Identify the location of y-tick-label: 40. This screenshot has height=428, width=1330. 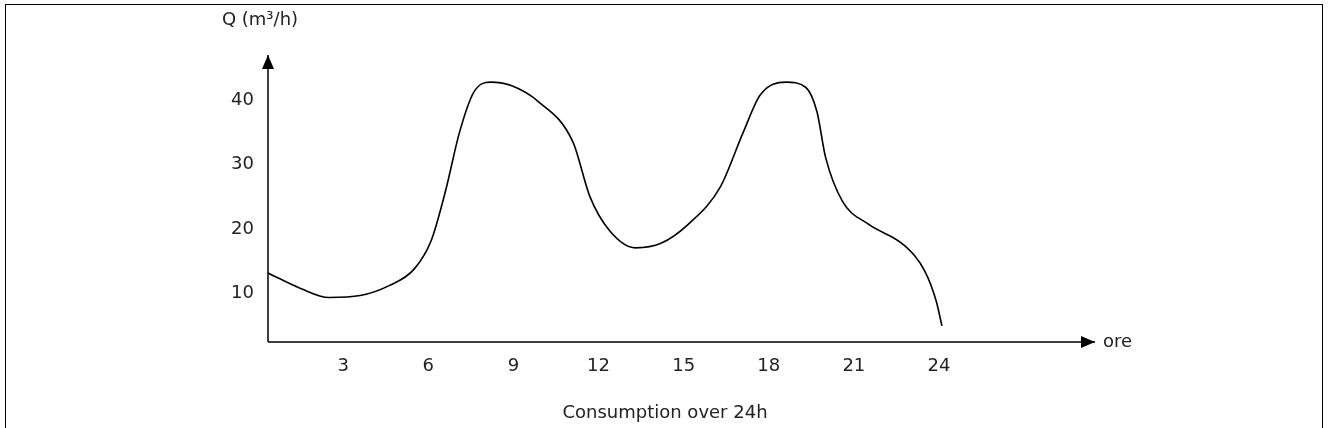
(242, 98).